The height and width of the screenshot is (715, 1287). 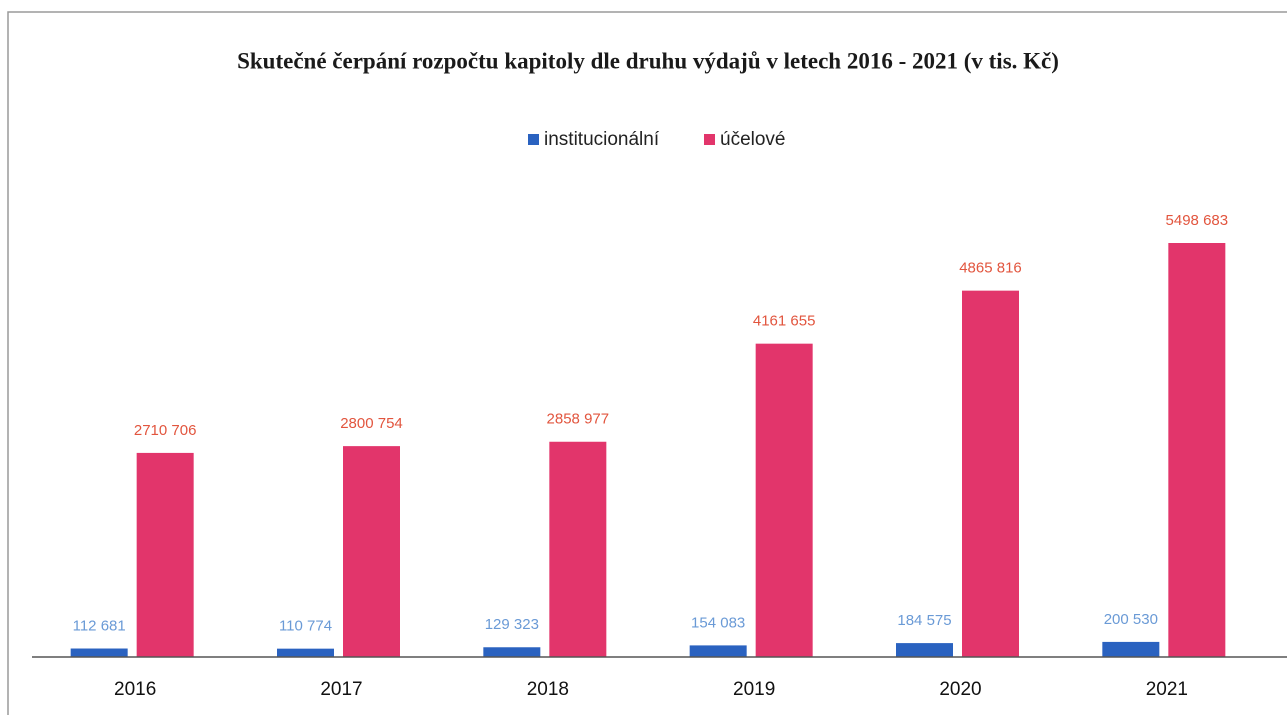 What do you see at coordinates (341, 689) in the screenshot?
I see `x-tick-label: 2017` at bounding box center [341, 689].